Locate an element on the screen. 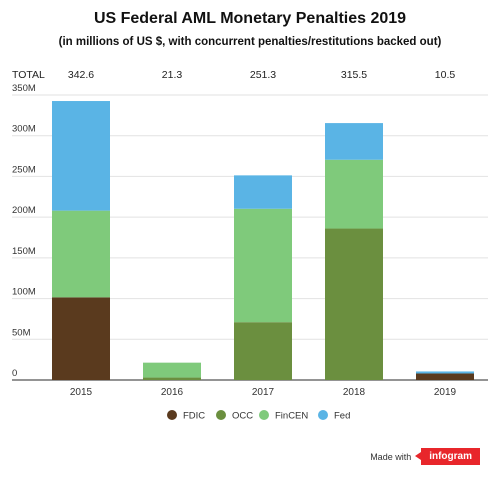 The height and width of the screenshot is (480, 500). bar-segment-fed-2019 is located at coordinates (445, 372).